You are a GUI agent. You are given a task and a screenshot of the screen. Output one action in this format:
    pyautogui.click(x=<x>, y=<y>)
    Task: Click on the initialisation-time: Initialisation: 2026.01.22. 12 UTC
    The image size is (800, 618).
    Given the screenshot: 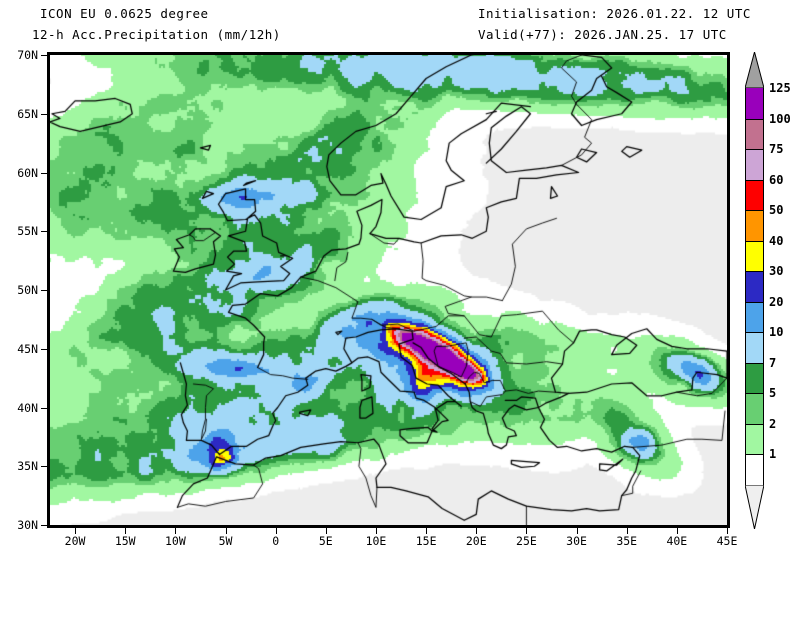 What is the action you would take?
    pyautogui.click(x=614, y=13)
    